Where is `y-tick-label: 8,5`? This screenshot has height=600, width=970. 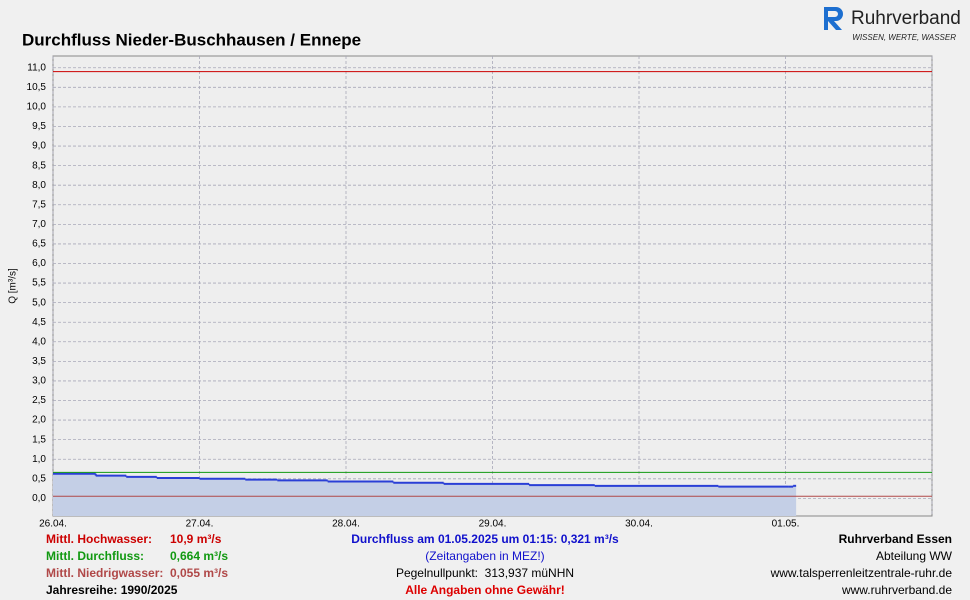 y-tick-label: 8,5 is located at coordinates (39, 165).